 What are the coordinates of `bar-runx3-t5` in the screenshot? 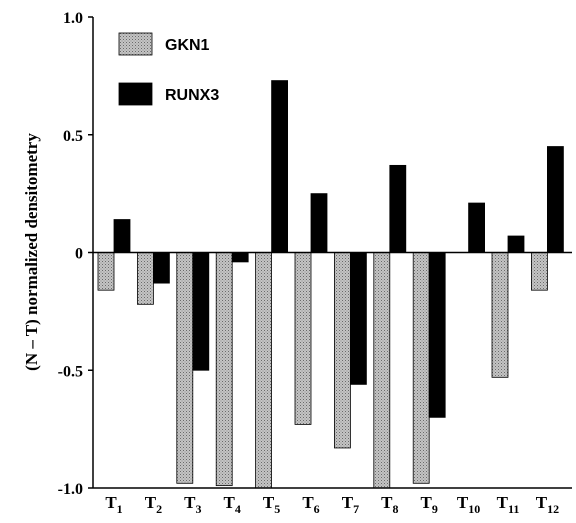 It's located at (280, 166).